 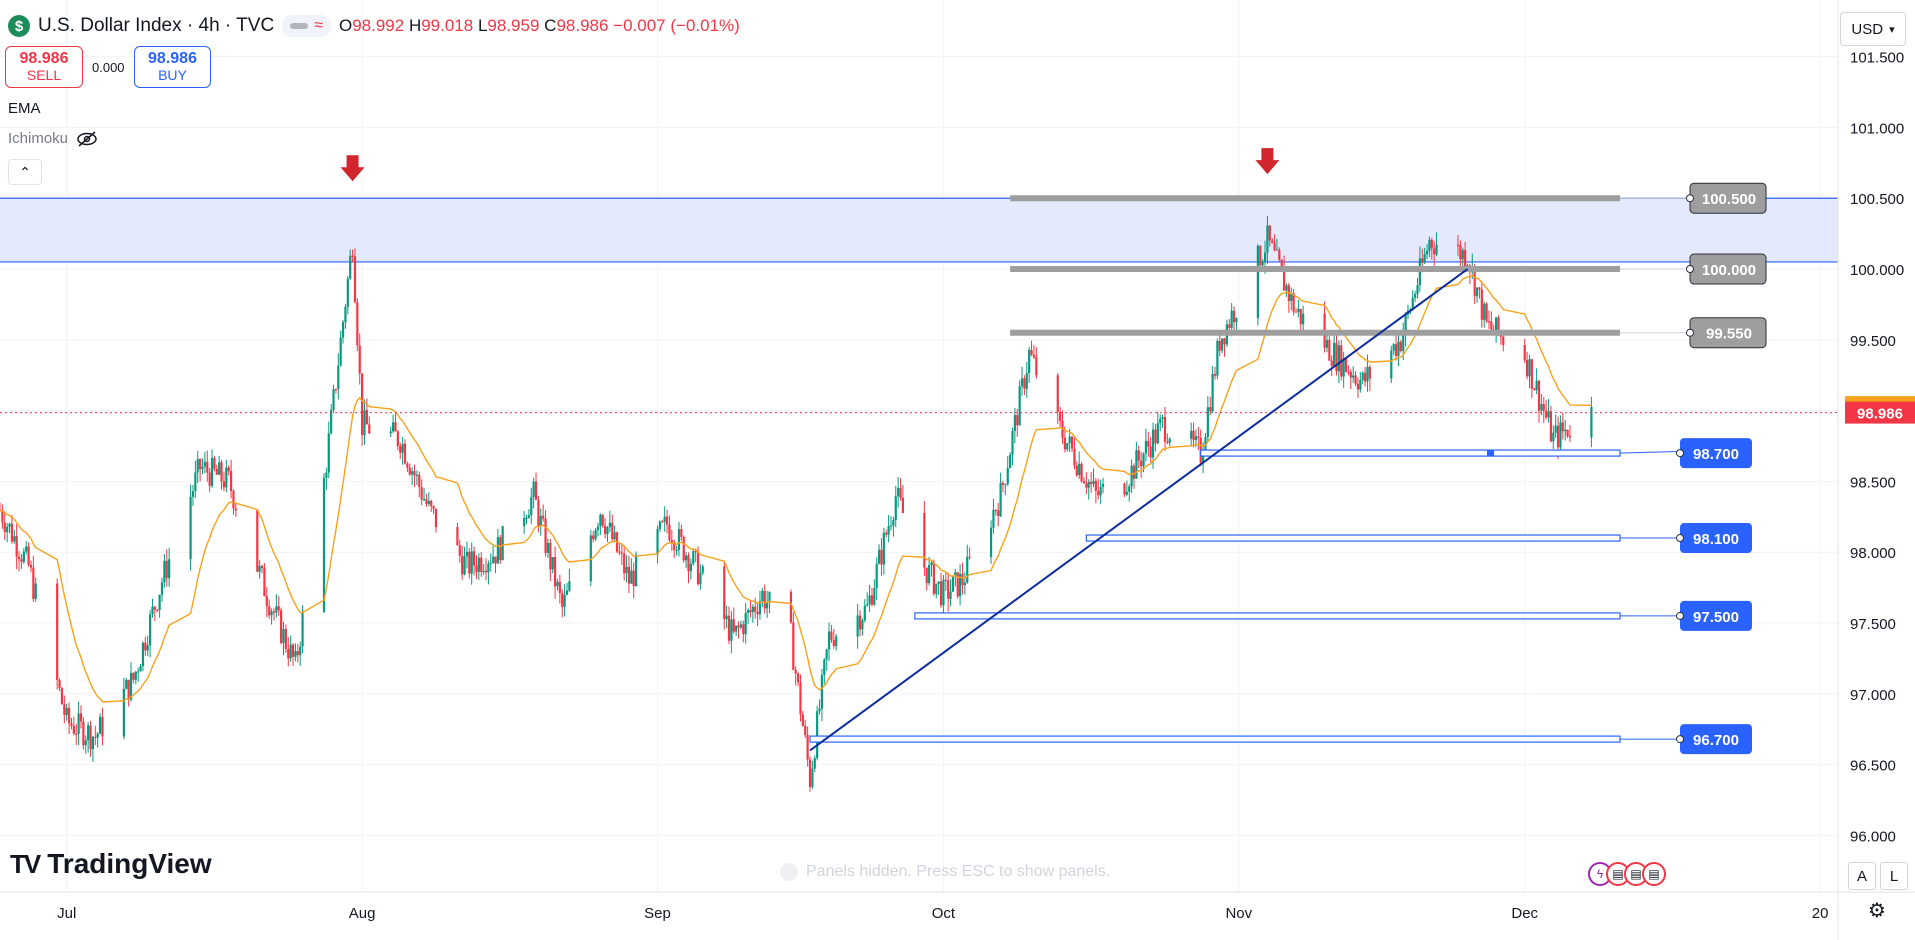 What do you see at coordinates (318, 25) in the screenshot?
I see `wave-icon: ≈` at bounding box center [318, 25].